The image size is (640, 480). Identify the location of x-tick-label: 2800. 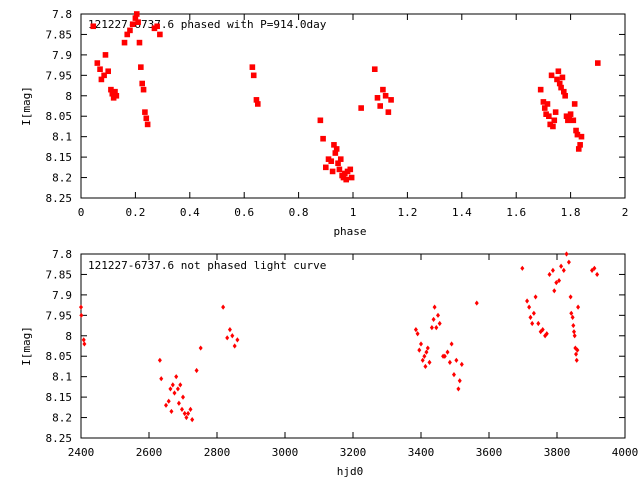
(217, 452).